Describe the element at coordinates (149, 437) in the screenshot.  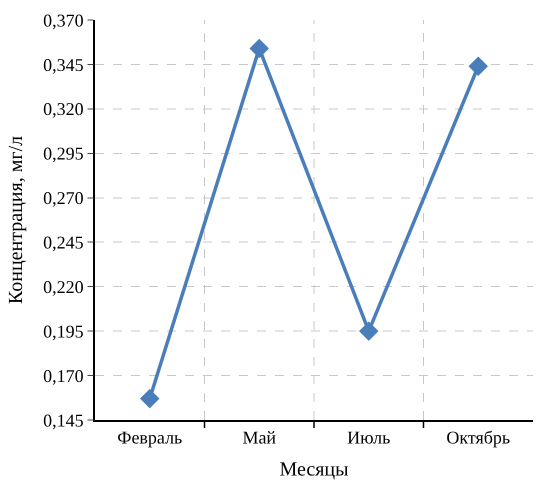
I see `x-tick-label: Февраль` at that location.